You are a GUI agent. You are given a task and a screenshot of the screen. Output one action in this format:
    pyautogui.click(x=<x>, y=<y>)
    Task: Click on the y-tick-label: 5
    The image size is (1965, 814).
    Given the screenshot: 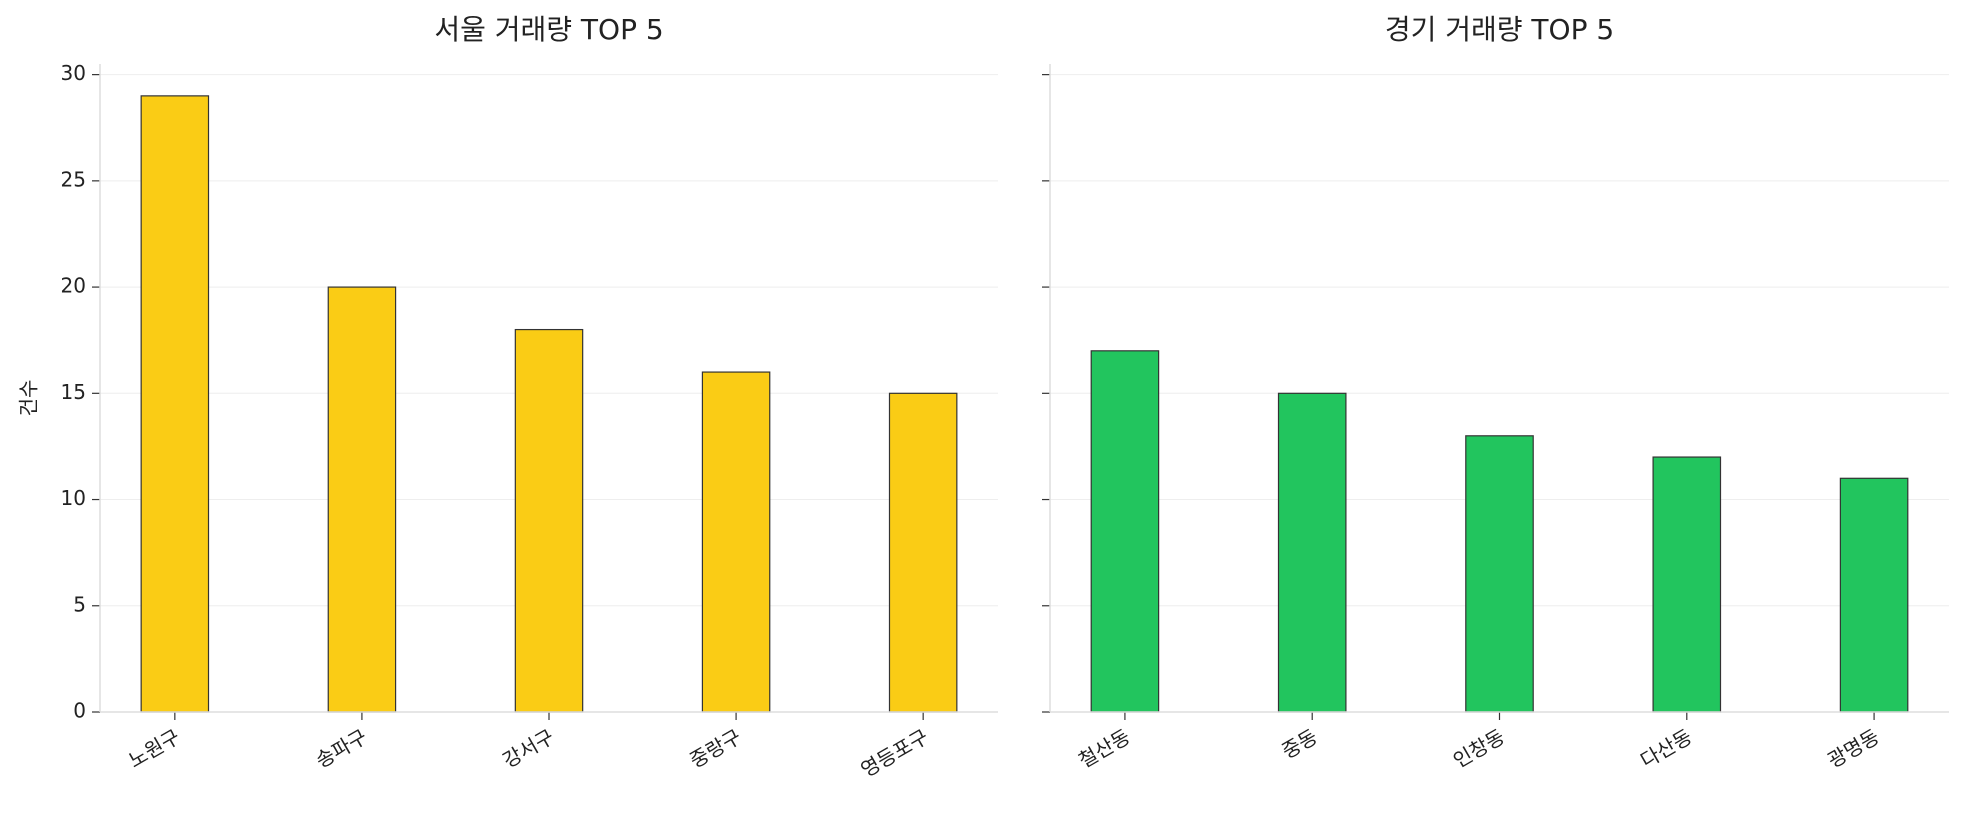 What is the action you would take?
    pyautogui.click(x=79, y=604)
    